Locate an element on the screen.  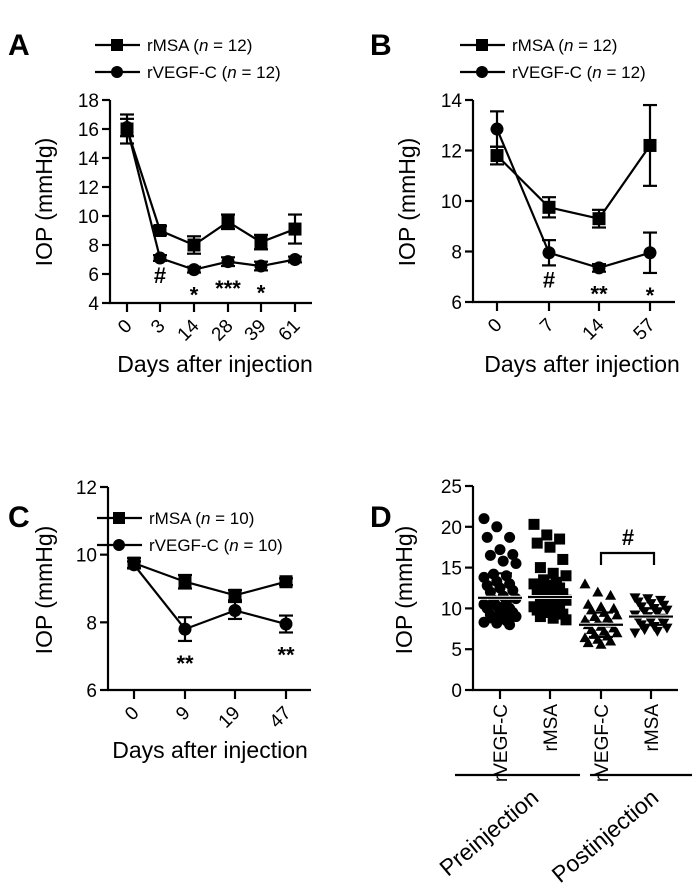
group-label: Postinjection is located at coordinates (605, 836).